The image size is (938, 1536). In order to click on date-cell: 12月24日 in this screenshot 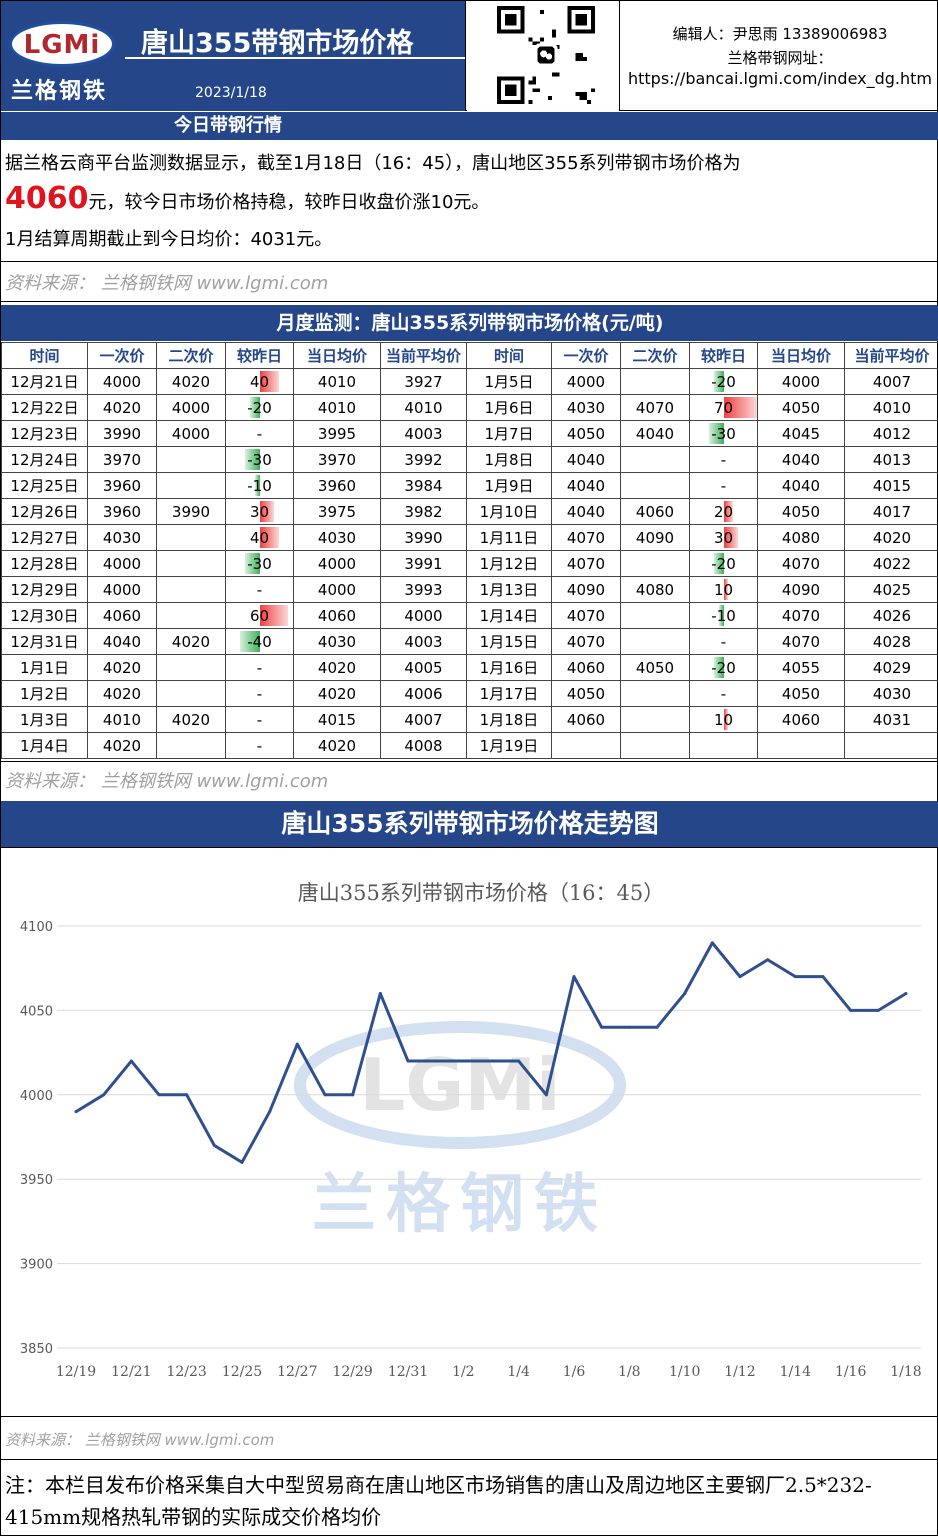, I will do `click(44, 459)`.